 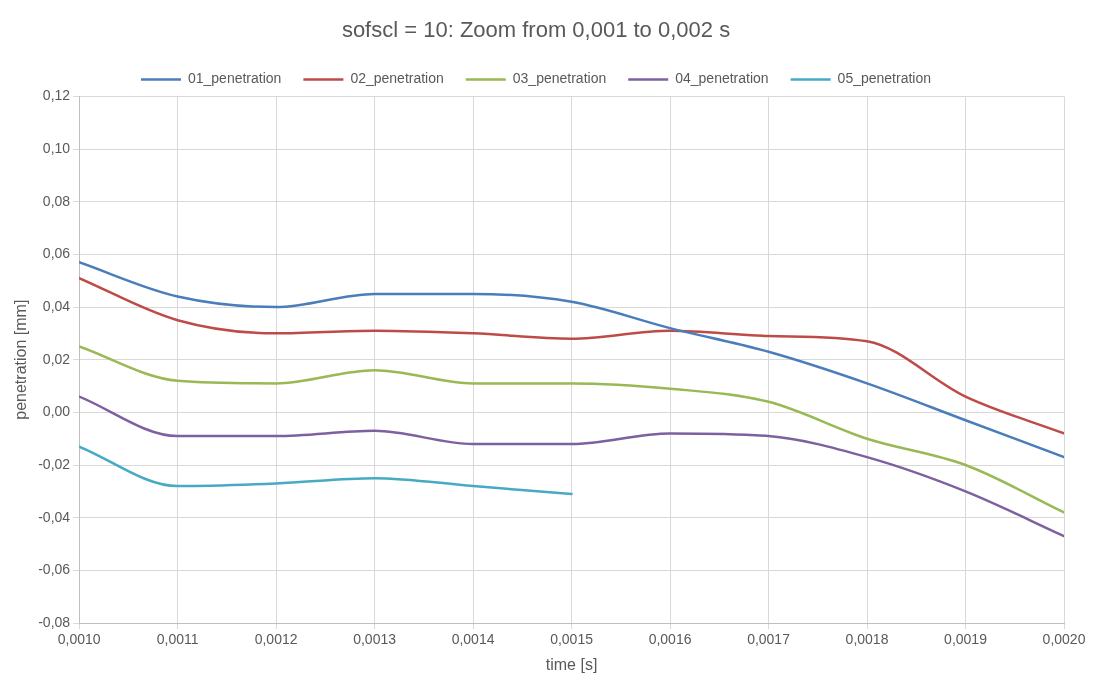 I want to click on y-tick-label: 0,06, so click(x=56, y=253).